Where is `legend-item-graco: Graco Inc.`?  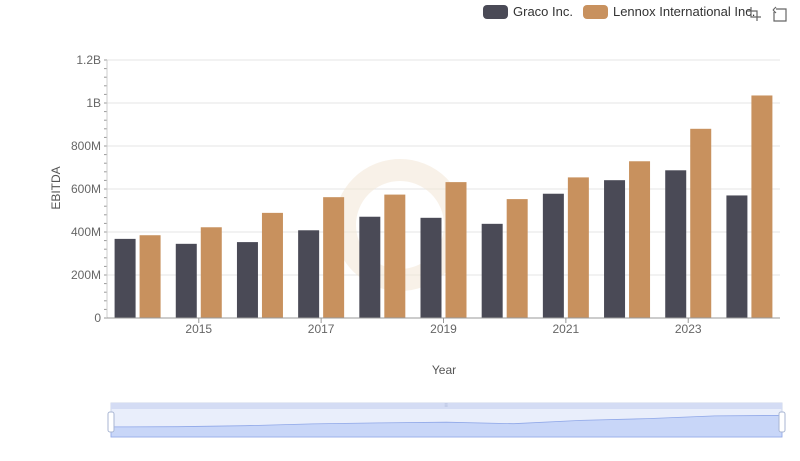 legend-item-graco: Graco Inc. is located at coordinates (528, 11).